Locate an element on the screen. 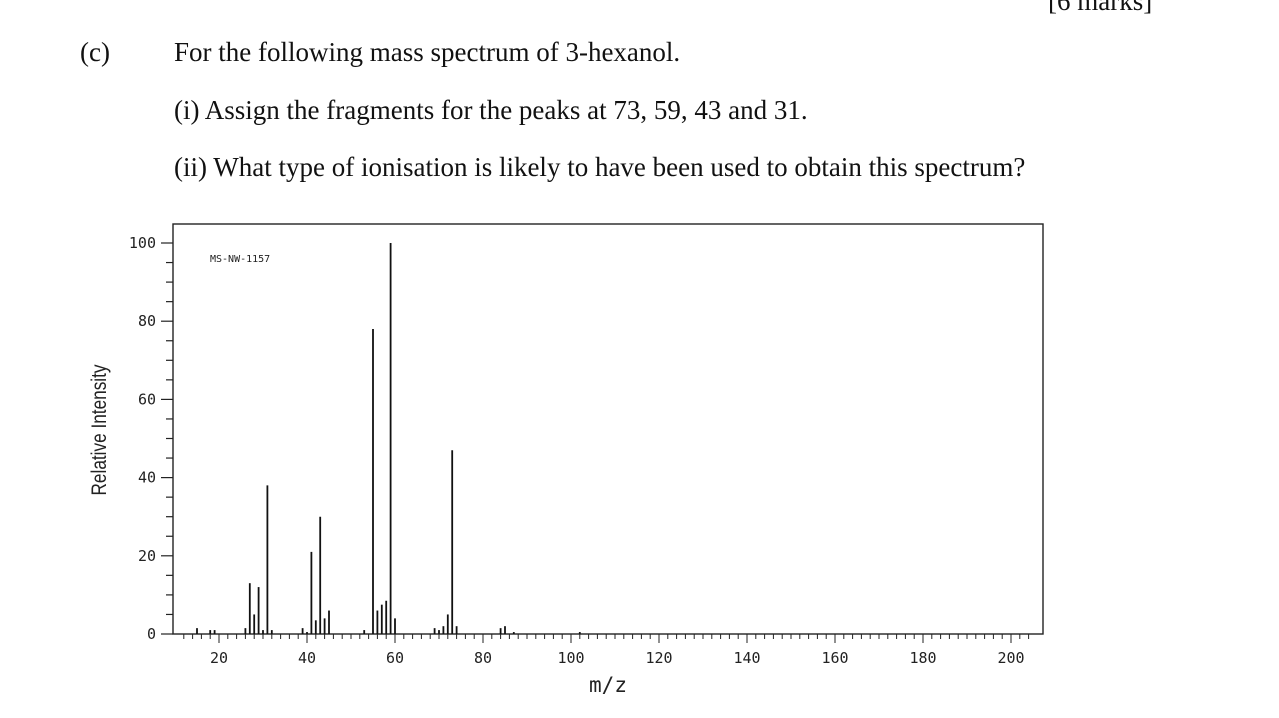 The height and width of the screenshot is (718, 1279). x-tick-label: 200 is located at coordinates (1010, 658).